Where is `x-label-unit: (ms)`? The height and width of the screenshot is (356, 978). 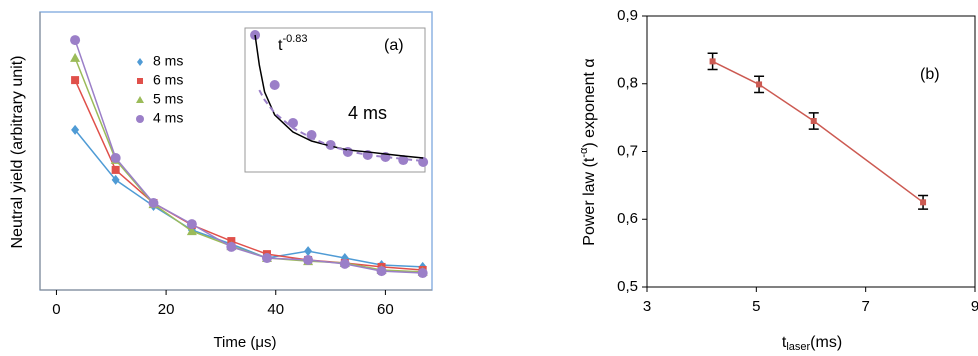
x-label-unit: (ms) is located at coordinates (826, 342).